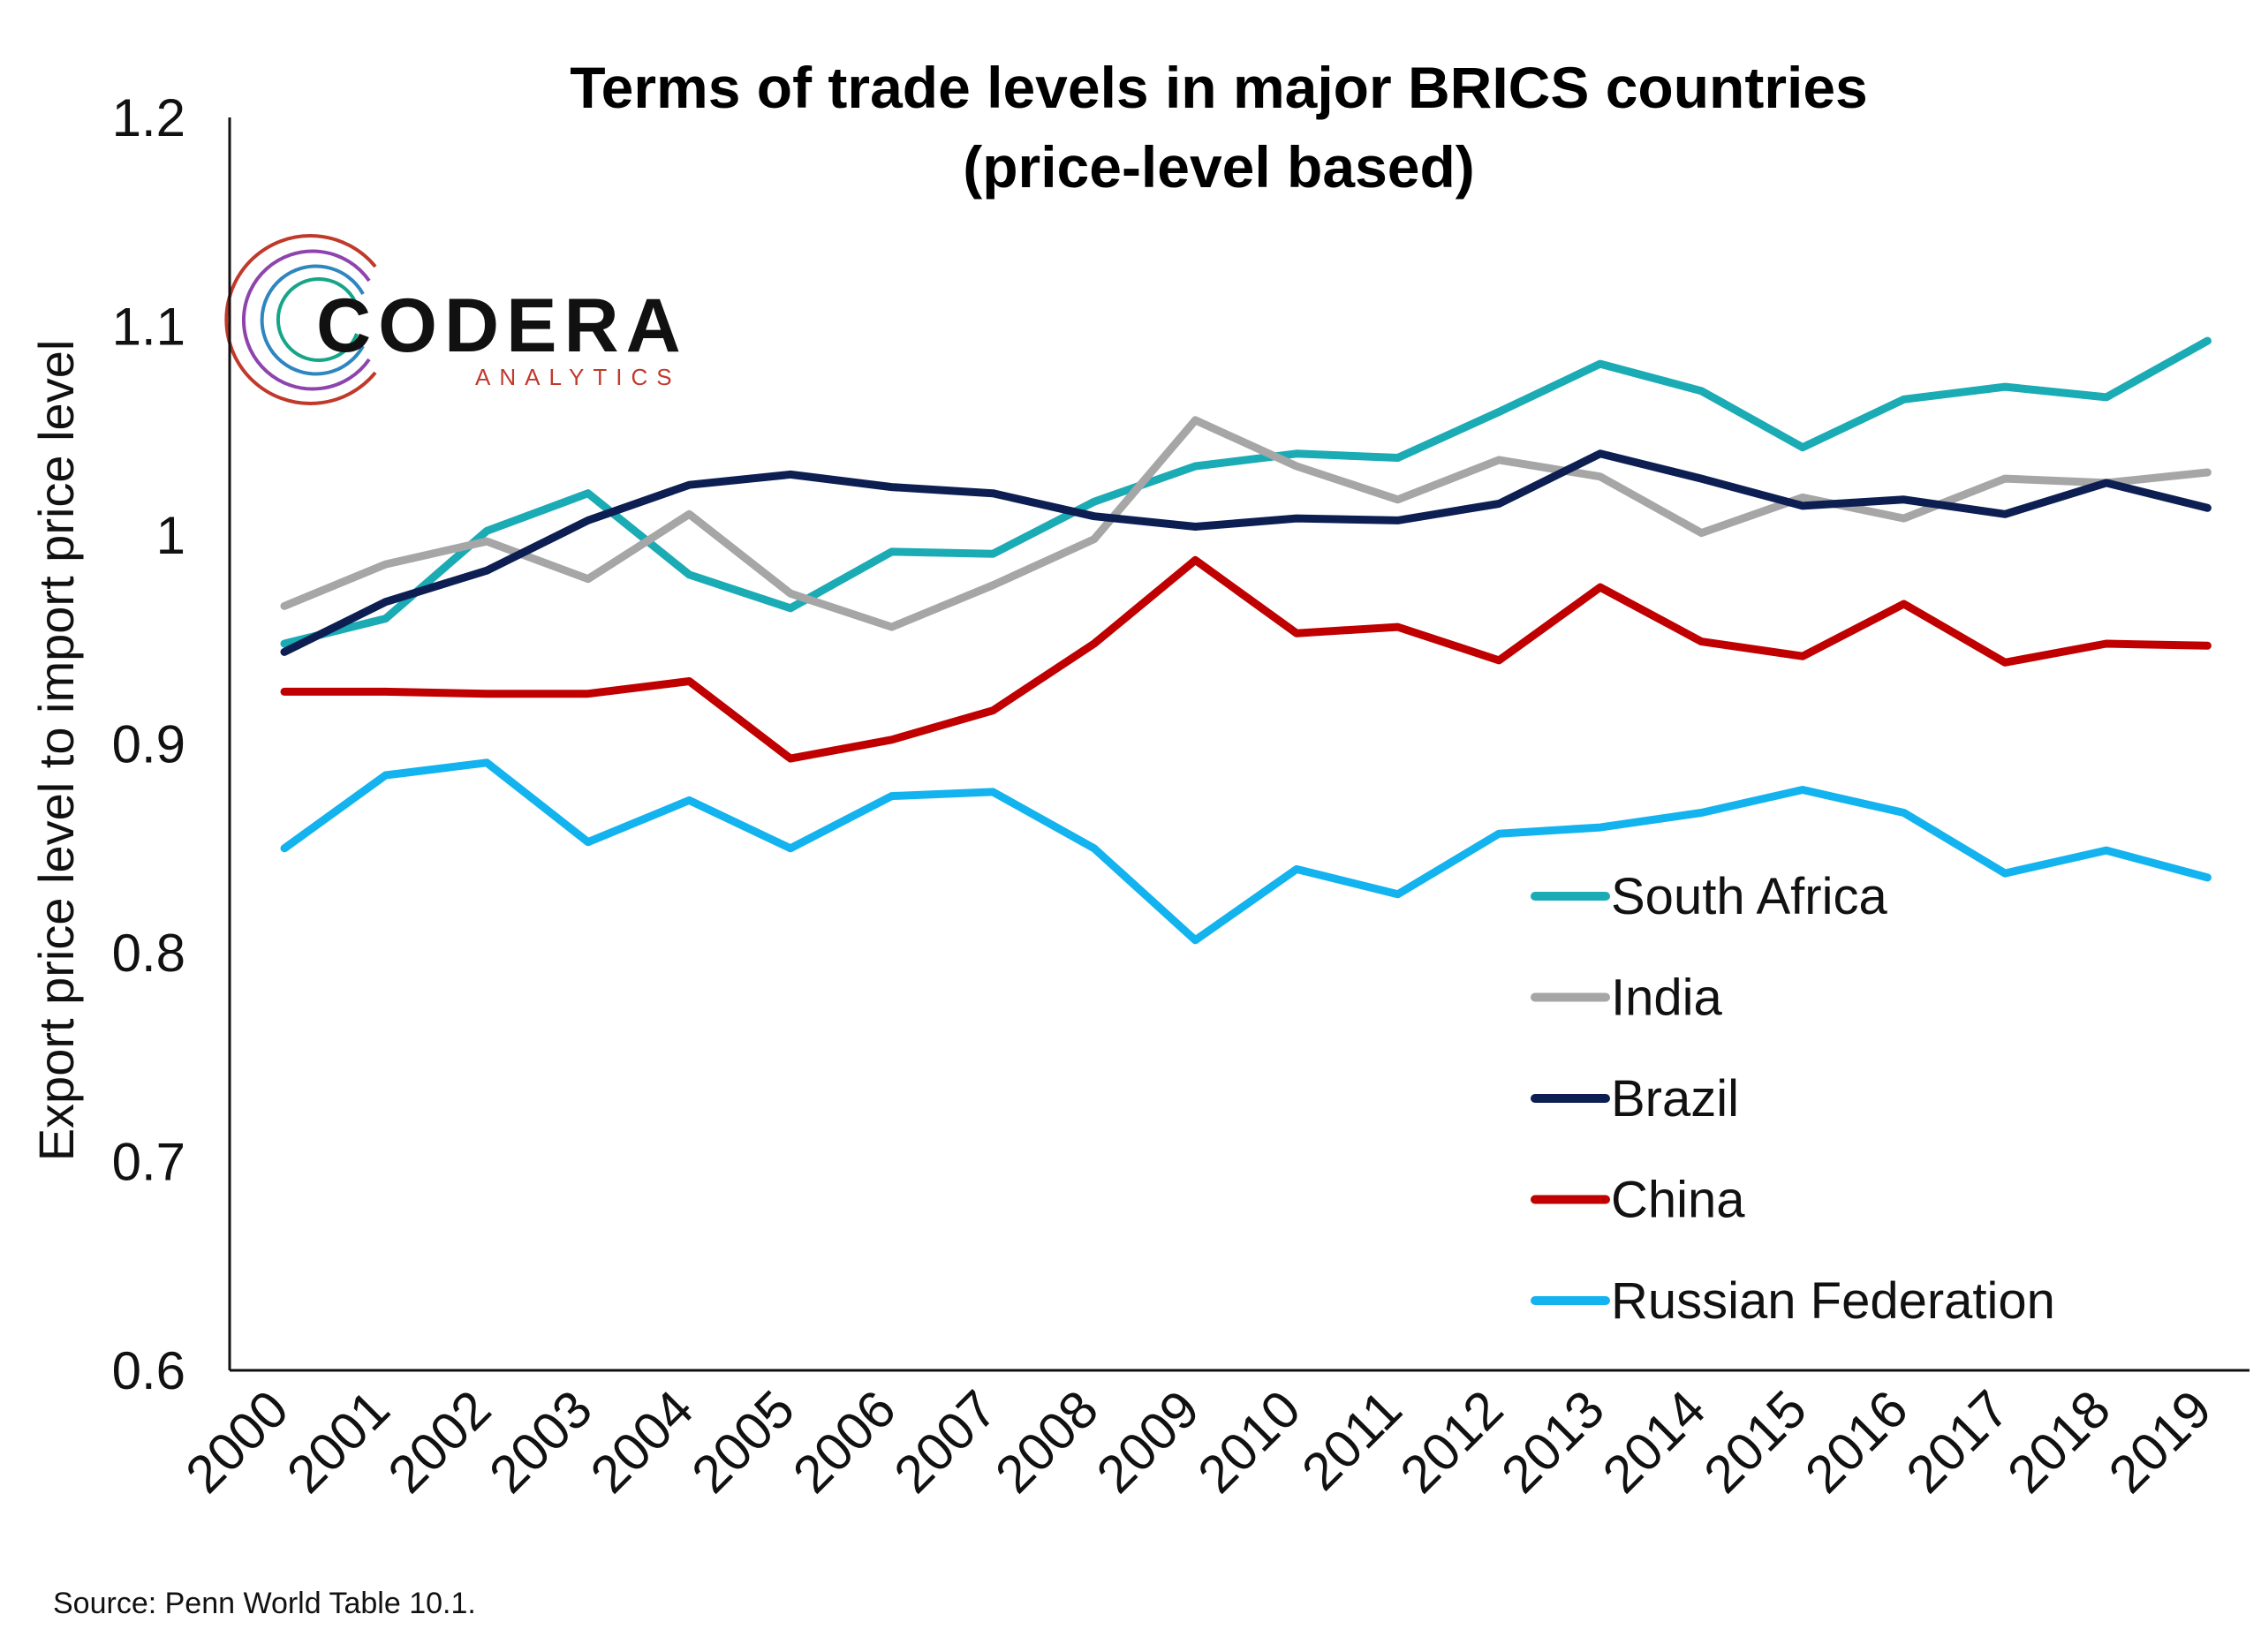  Describe the element at coordinates (1246, 552) in the screenshot. I see `series-line-brazil` at that location.